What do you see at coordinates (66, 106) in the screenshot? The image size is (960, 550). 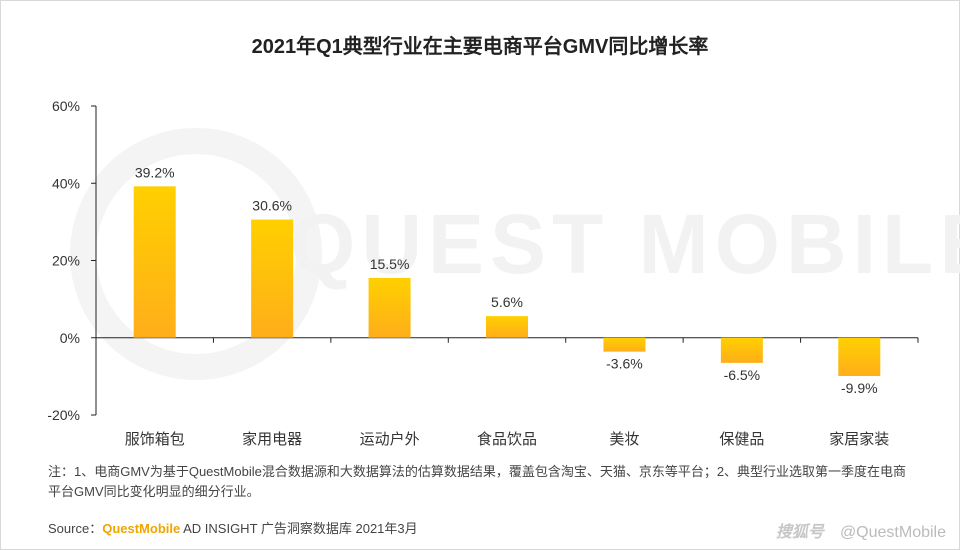 I see `y-tick-label: 60%` at bounding box center [66, 106].